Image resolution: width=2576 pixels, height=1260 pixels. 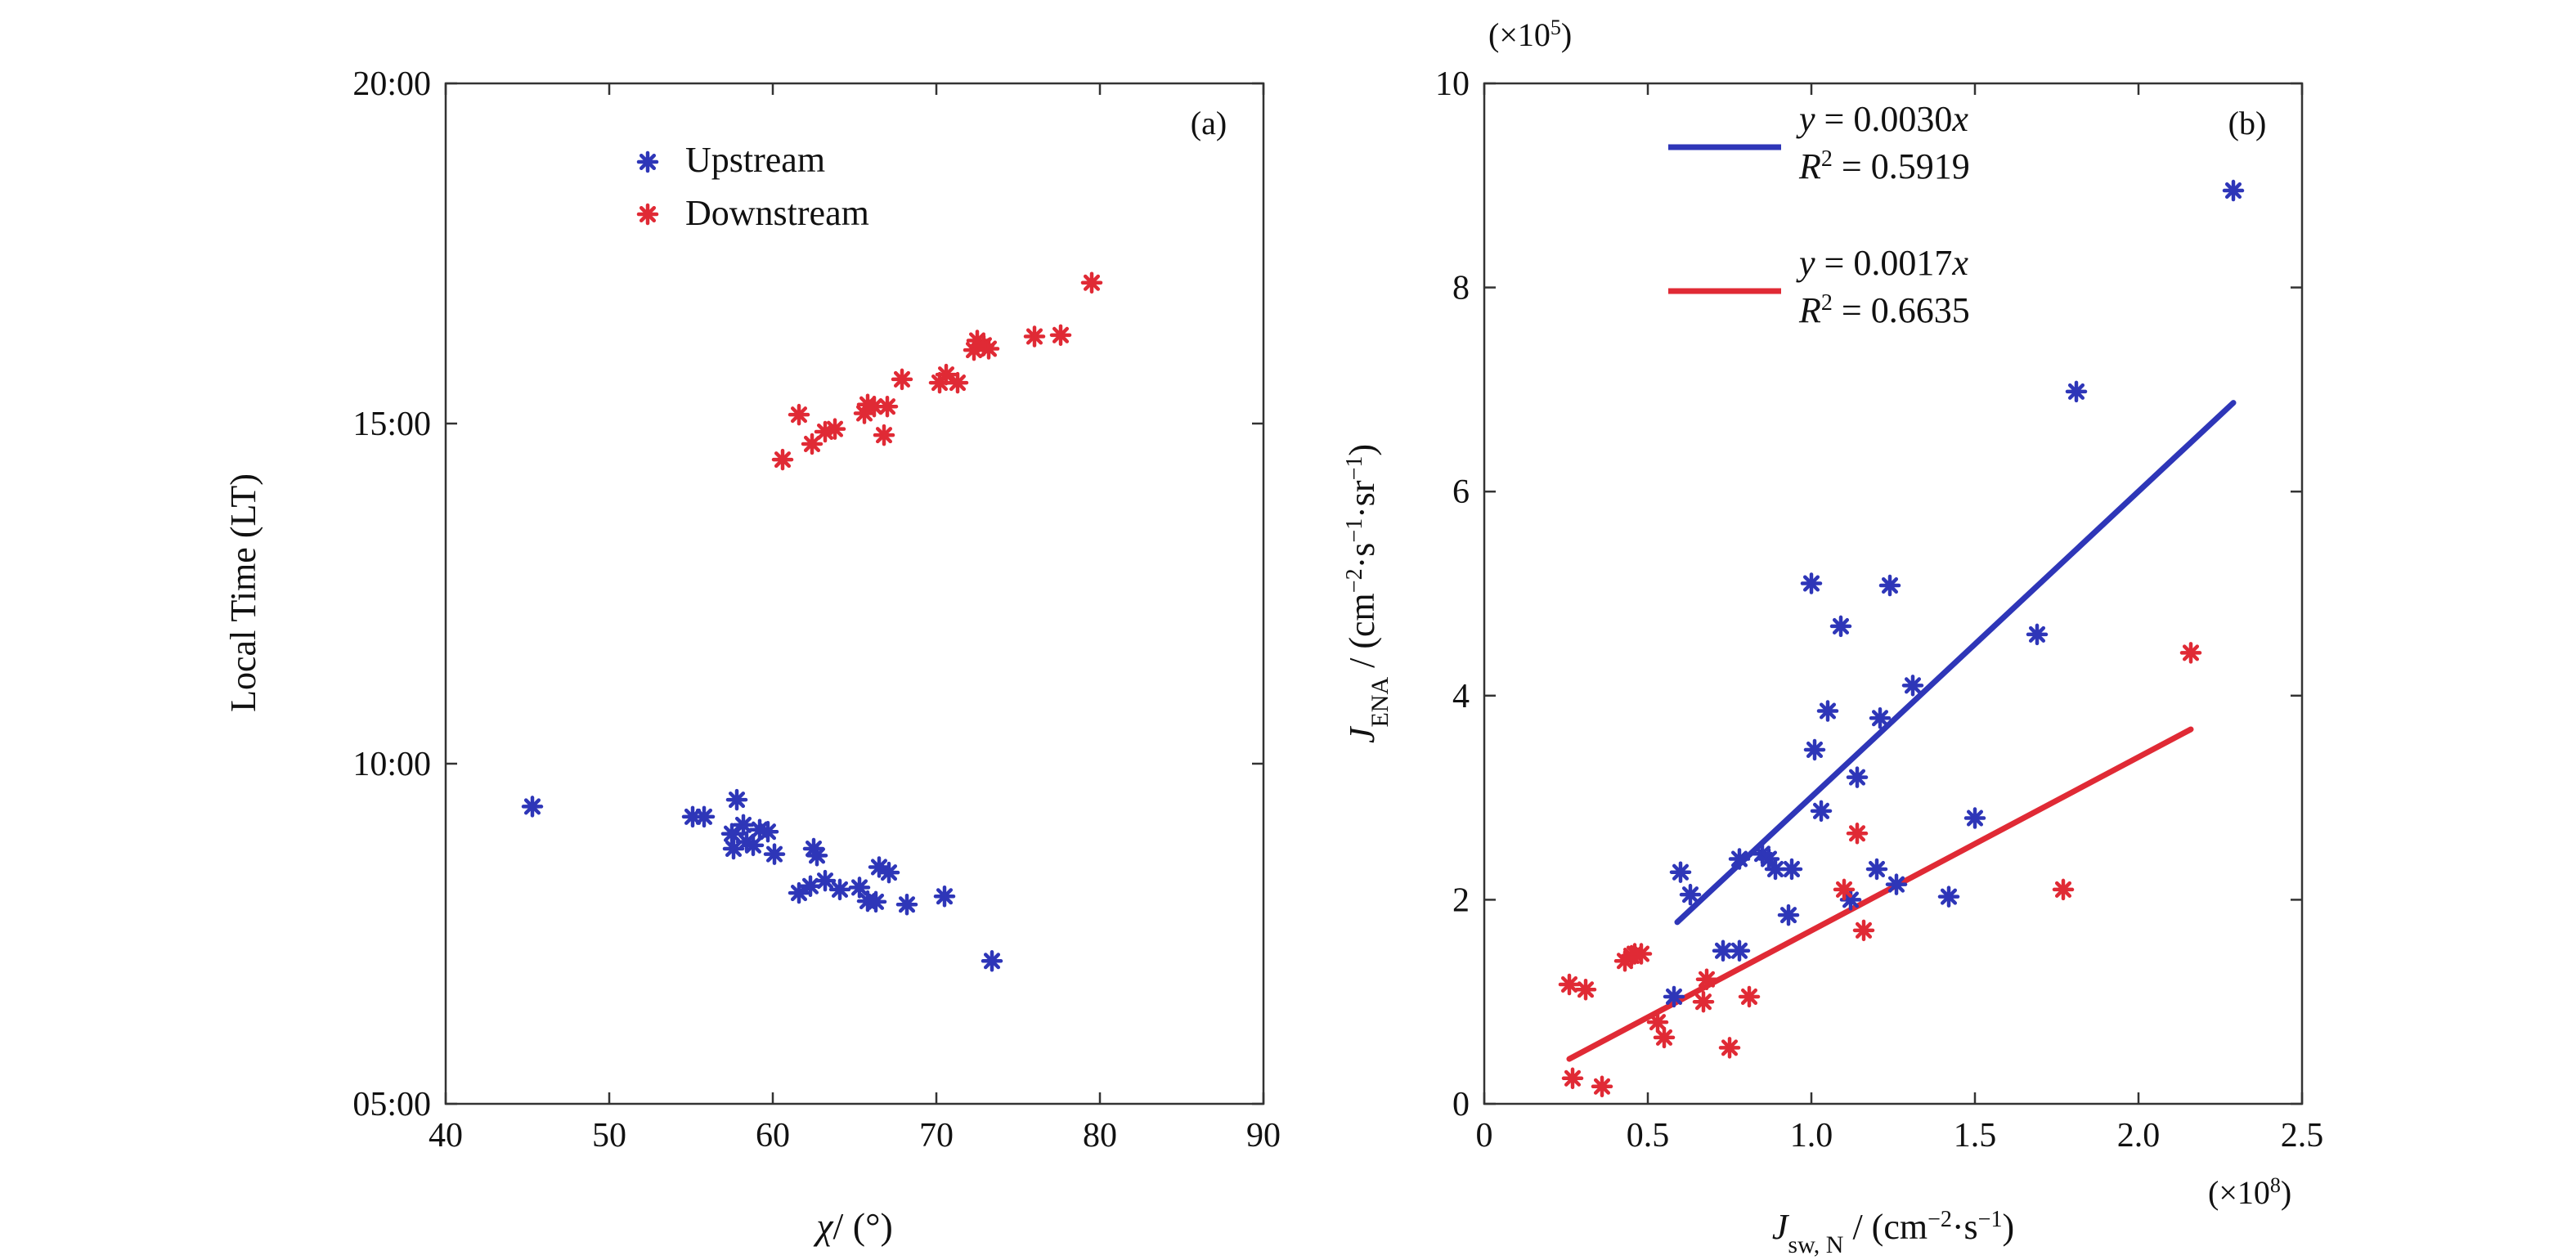 What do you see at coordinates (446, 1136) in the screenshot?
I see `x-tick-label: 40` at bounding box center [446, 1136].